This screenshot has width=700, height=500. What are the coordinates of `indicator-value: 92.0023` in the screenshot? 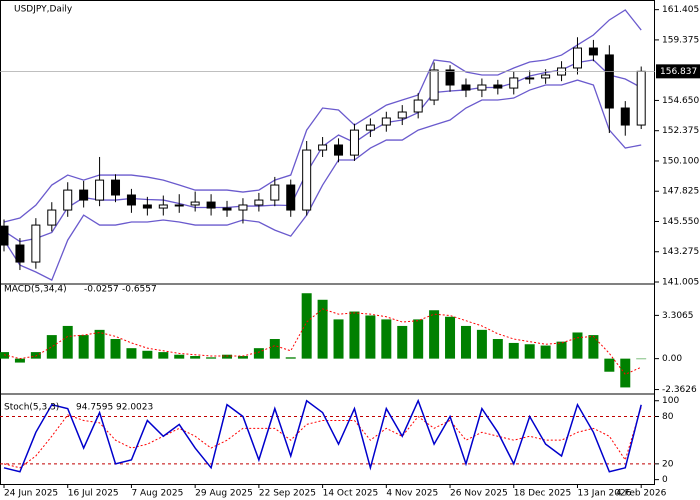 It's located at (134, 408).